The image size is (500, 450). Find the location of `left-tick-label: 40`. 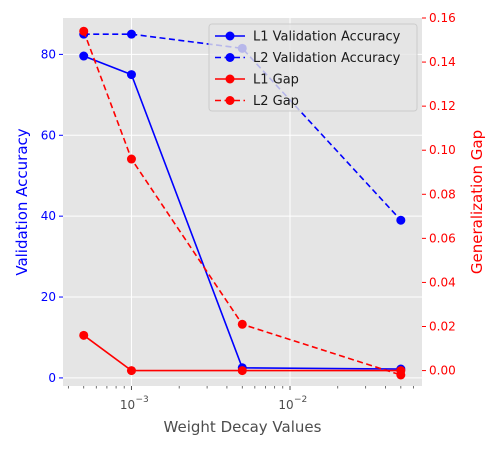

left-tick-label: 40 is located at coordinates (48, 216).